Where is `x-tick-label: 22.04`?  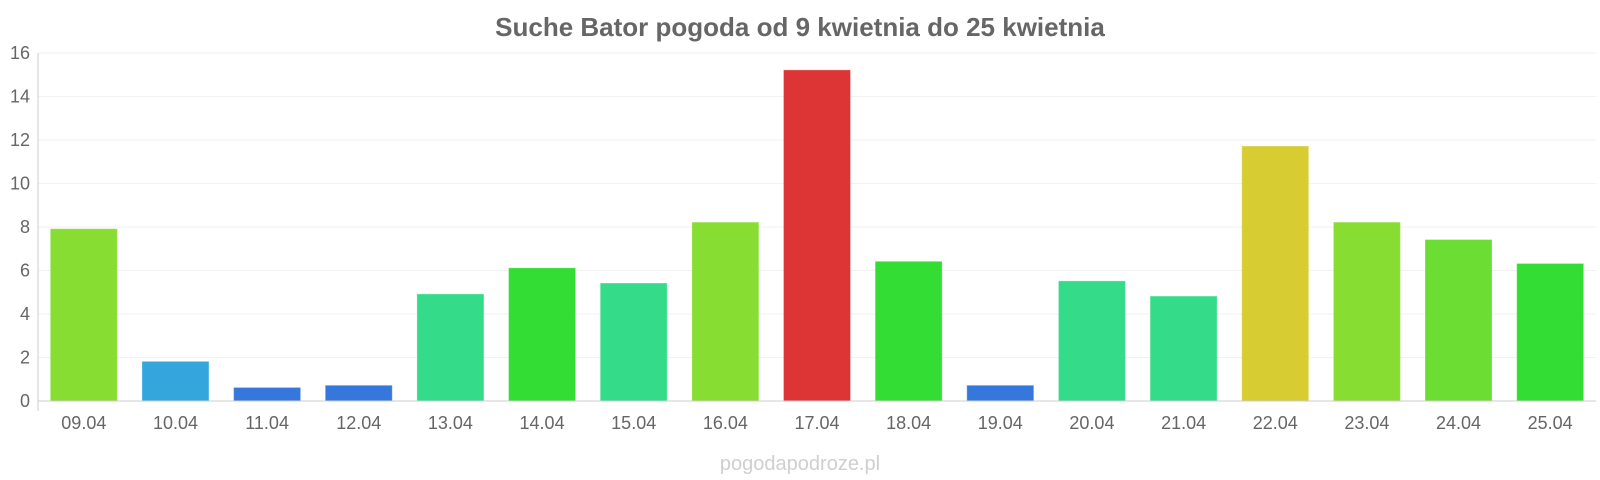 x-tick-label: 22.04 is located at coordinates (1275, 423).